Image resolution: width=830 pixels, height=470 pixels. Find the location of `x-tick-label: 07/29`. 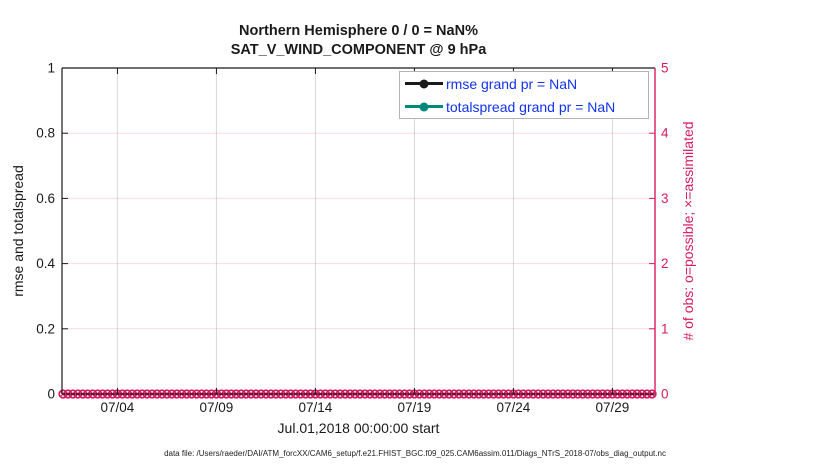

x-tick-label: 07/29 is located at coordinates (613, 407).